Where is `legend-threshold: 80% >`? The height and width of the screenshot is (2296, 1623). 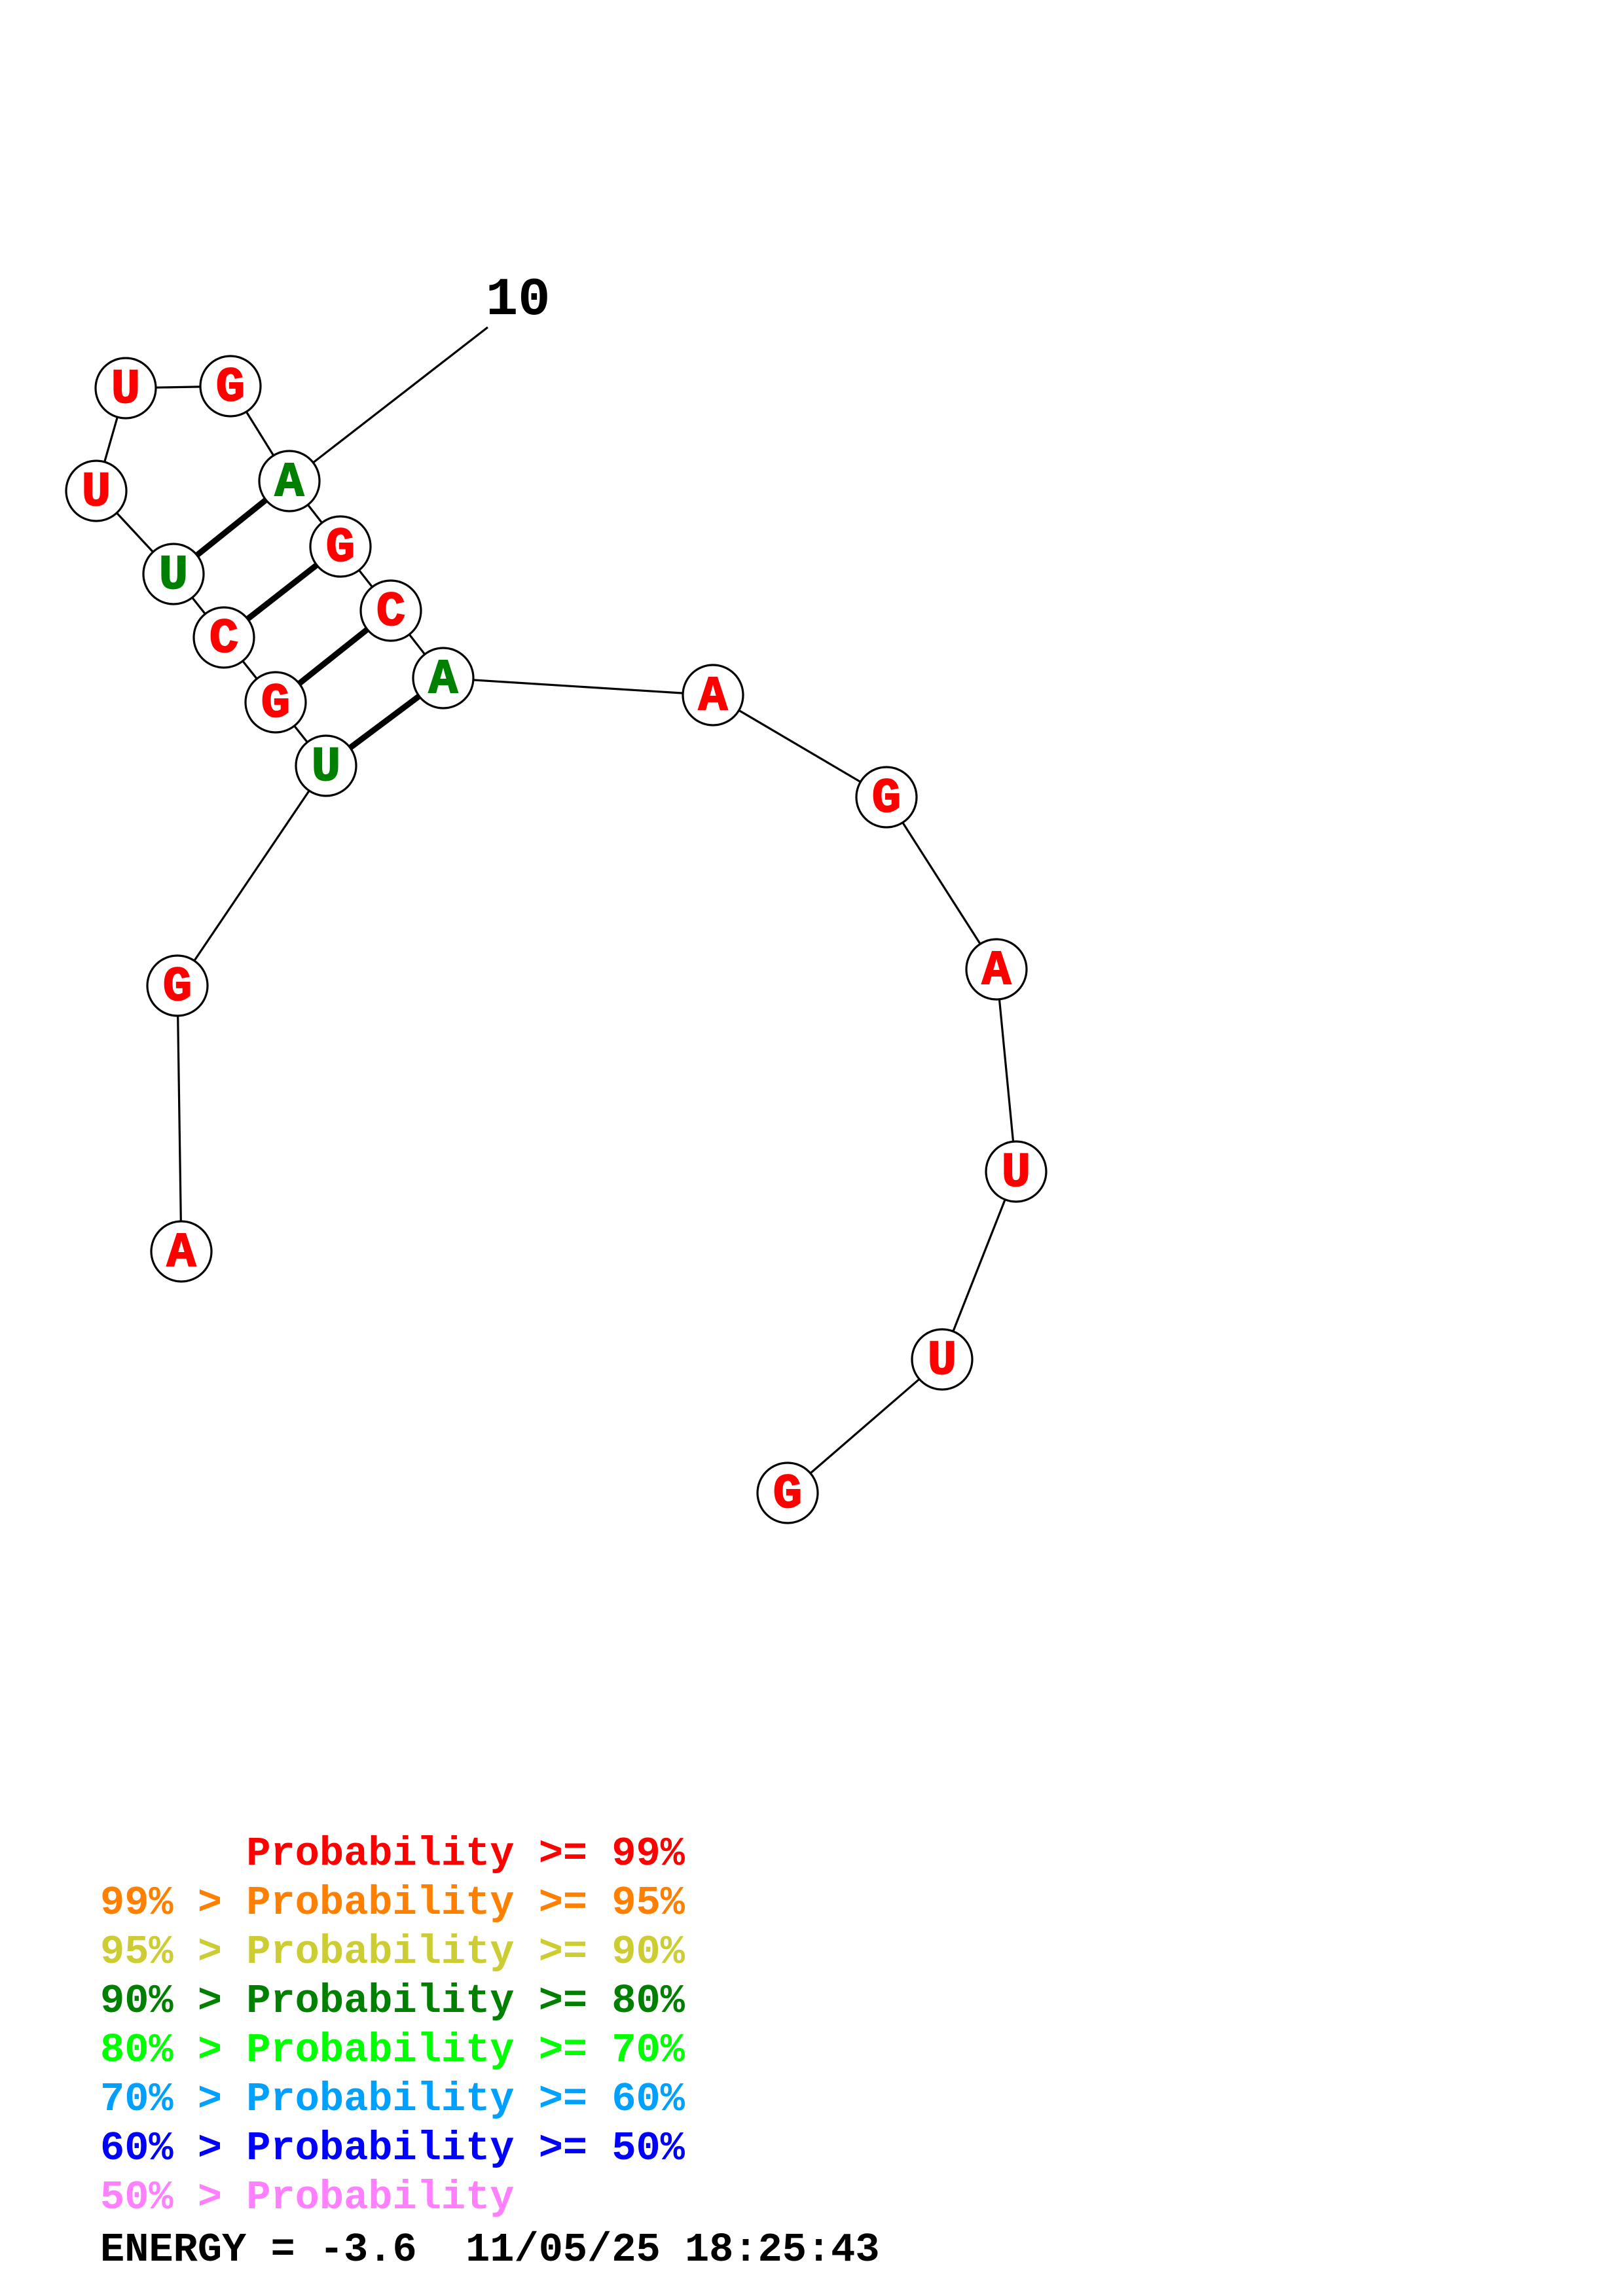 legend-threshold: 80% > is located at coordinates (173, 2050).